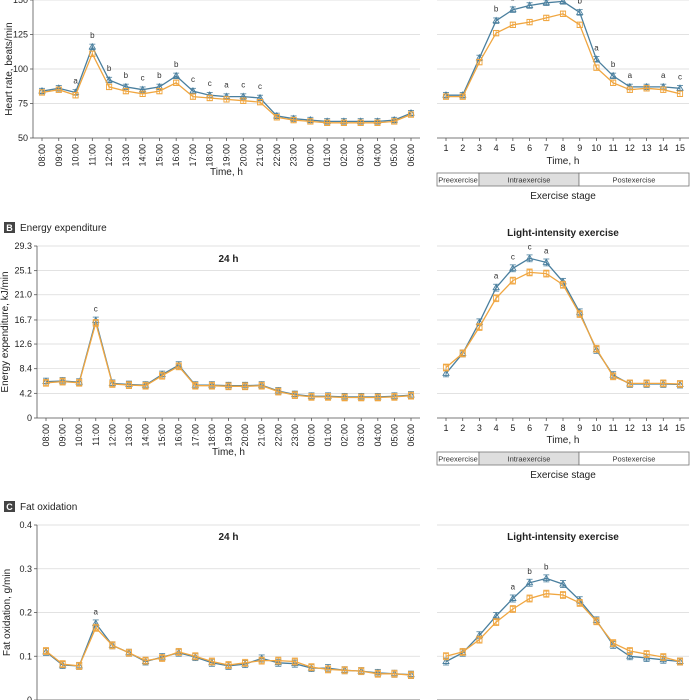 The height and width of the screenshot is (700, 700). I want to click on y-tick-label: 25.1, so click(23, 271).